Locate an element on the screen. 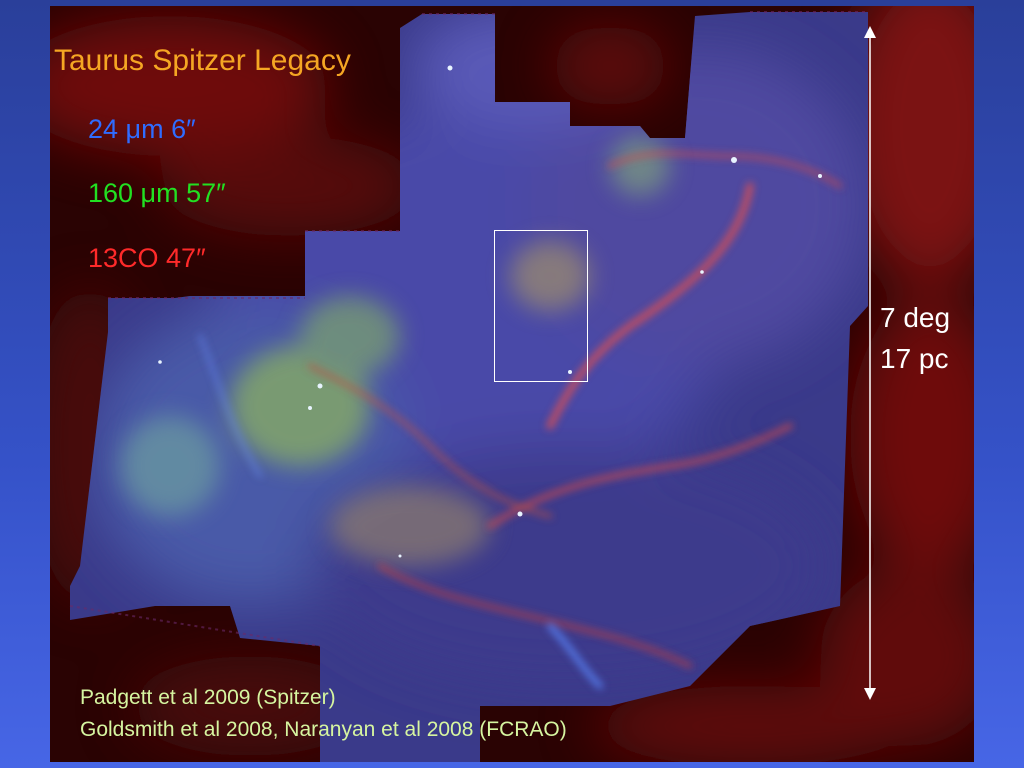 This screenshot has width=1024, height=768. band-label-13co: 13CO 47″ is located at coordinates (147, 258).